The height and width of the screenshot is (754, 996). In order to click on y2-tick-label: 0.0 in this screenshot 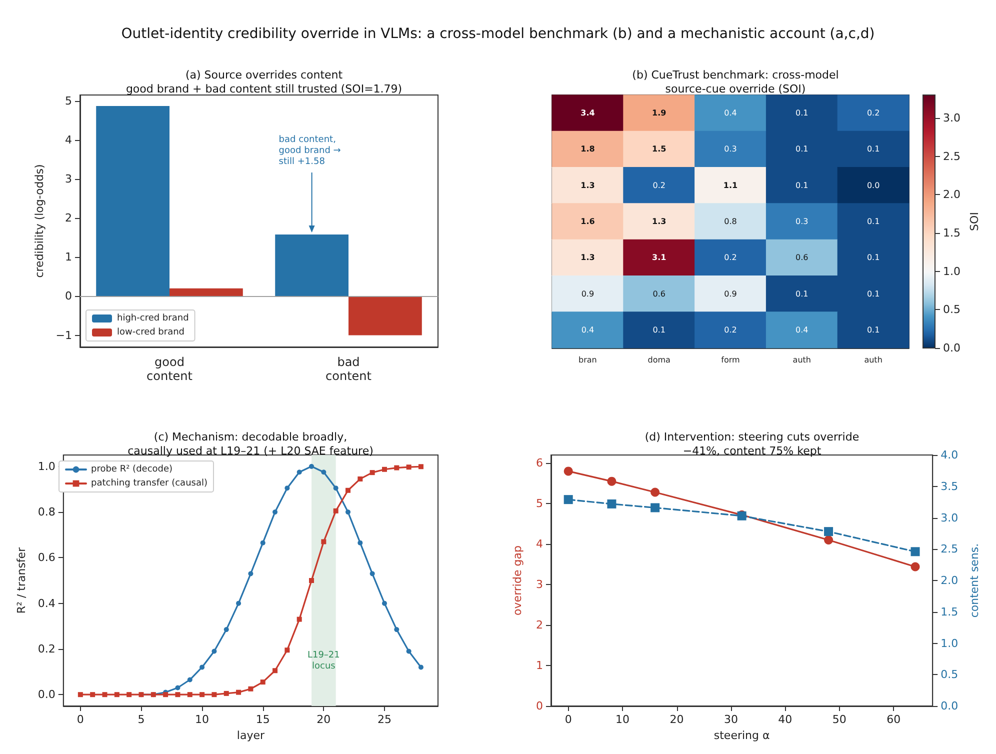, I will do `click(949, 706)`.